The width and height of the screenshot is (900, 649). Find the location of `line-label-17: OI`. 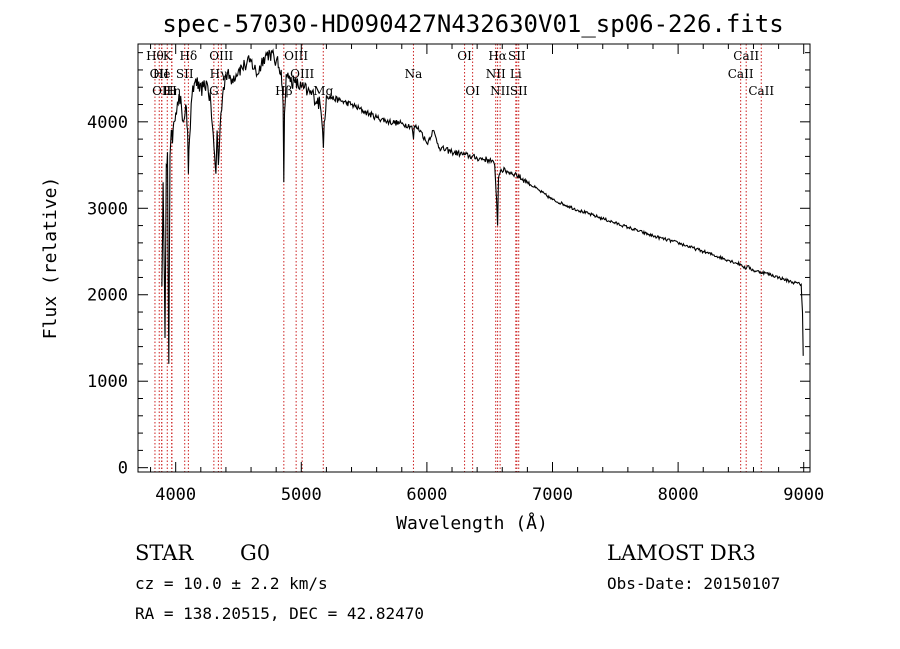

line-label-17: OI is located at coordinates (464, 56).